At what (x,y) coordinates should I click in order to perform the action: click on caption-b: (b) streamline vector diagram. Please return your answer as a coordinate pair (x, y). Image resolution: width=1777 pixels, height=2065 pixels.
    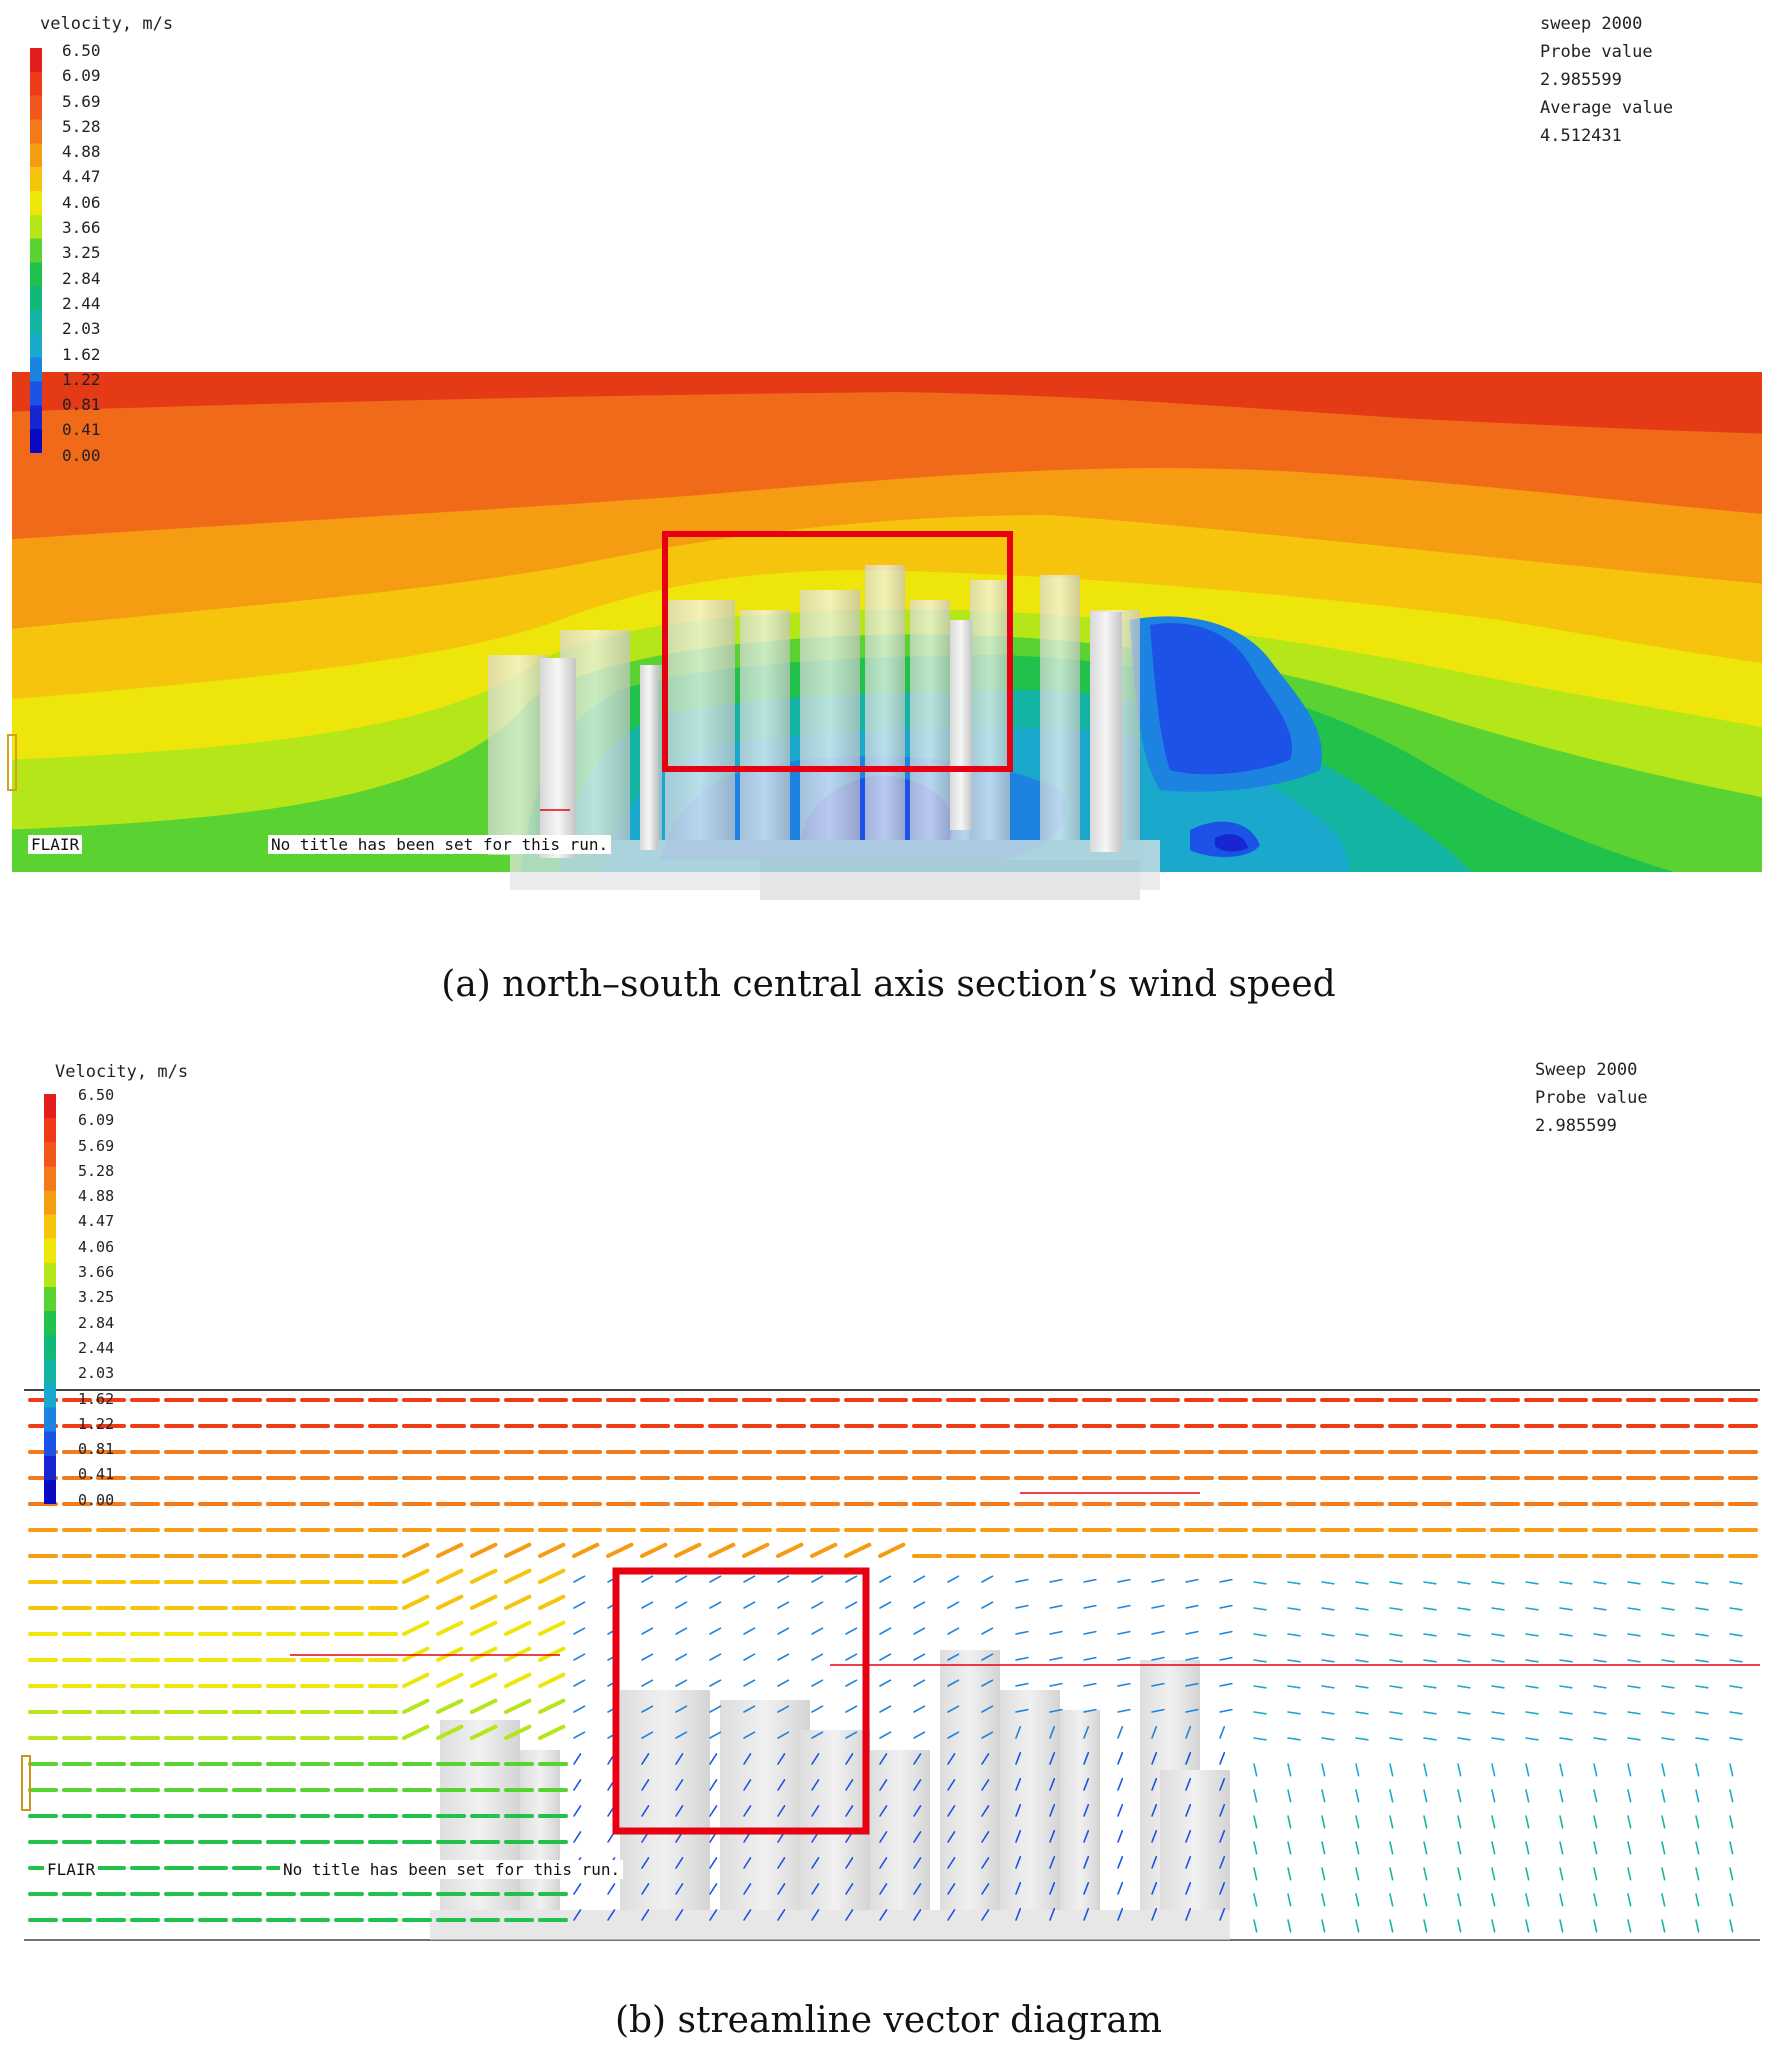
    Looking at the image, I should click on (888, 2020).